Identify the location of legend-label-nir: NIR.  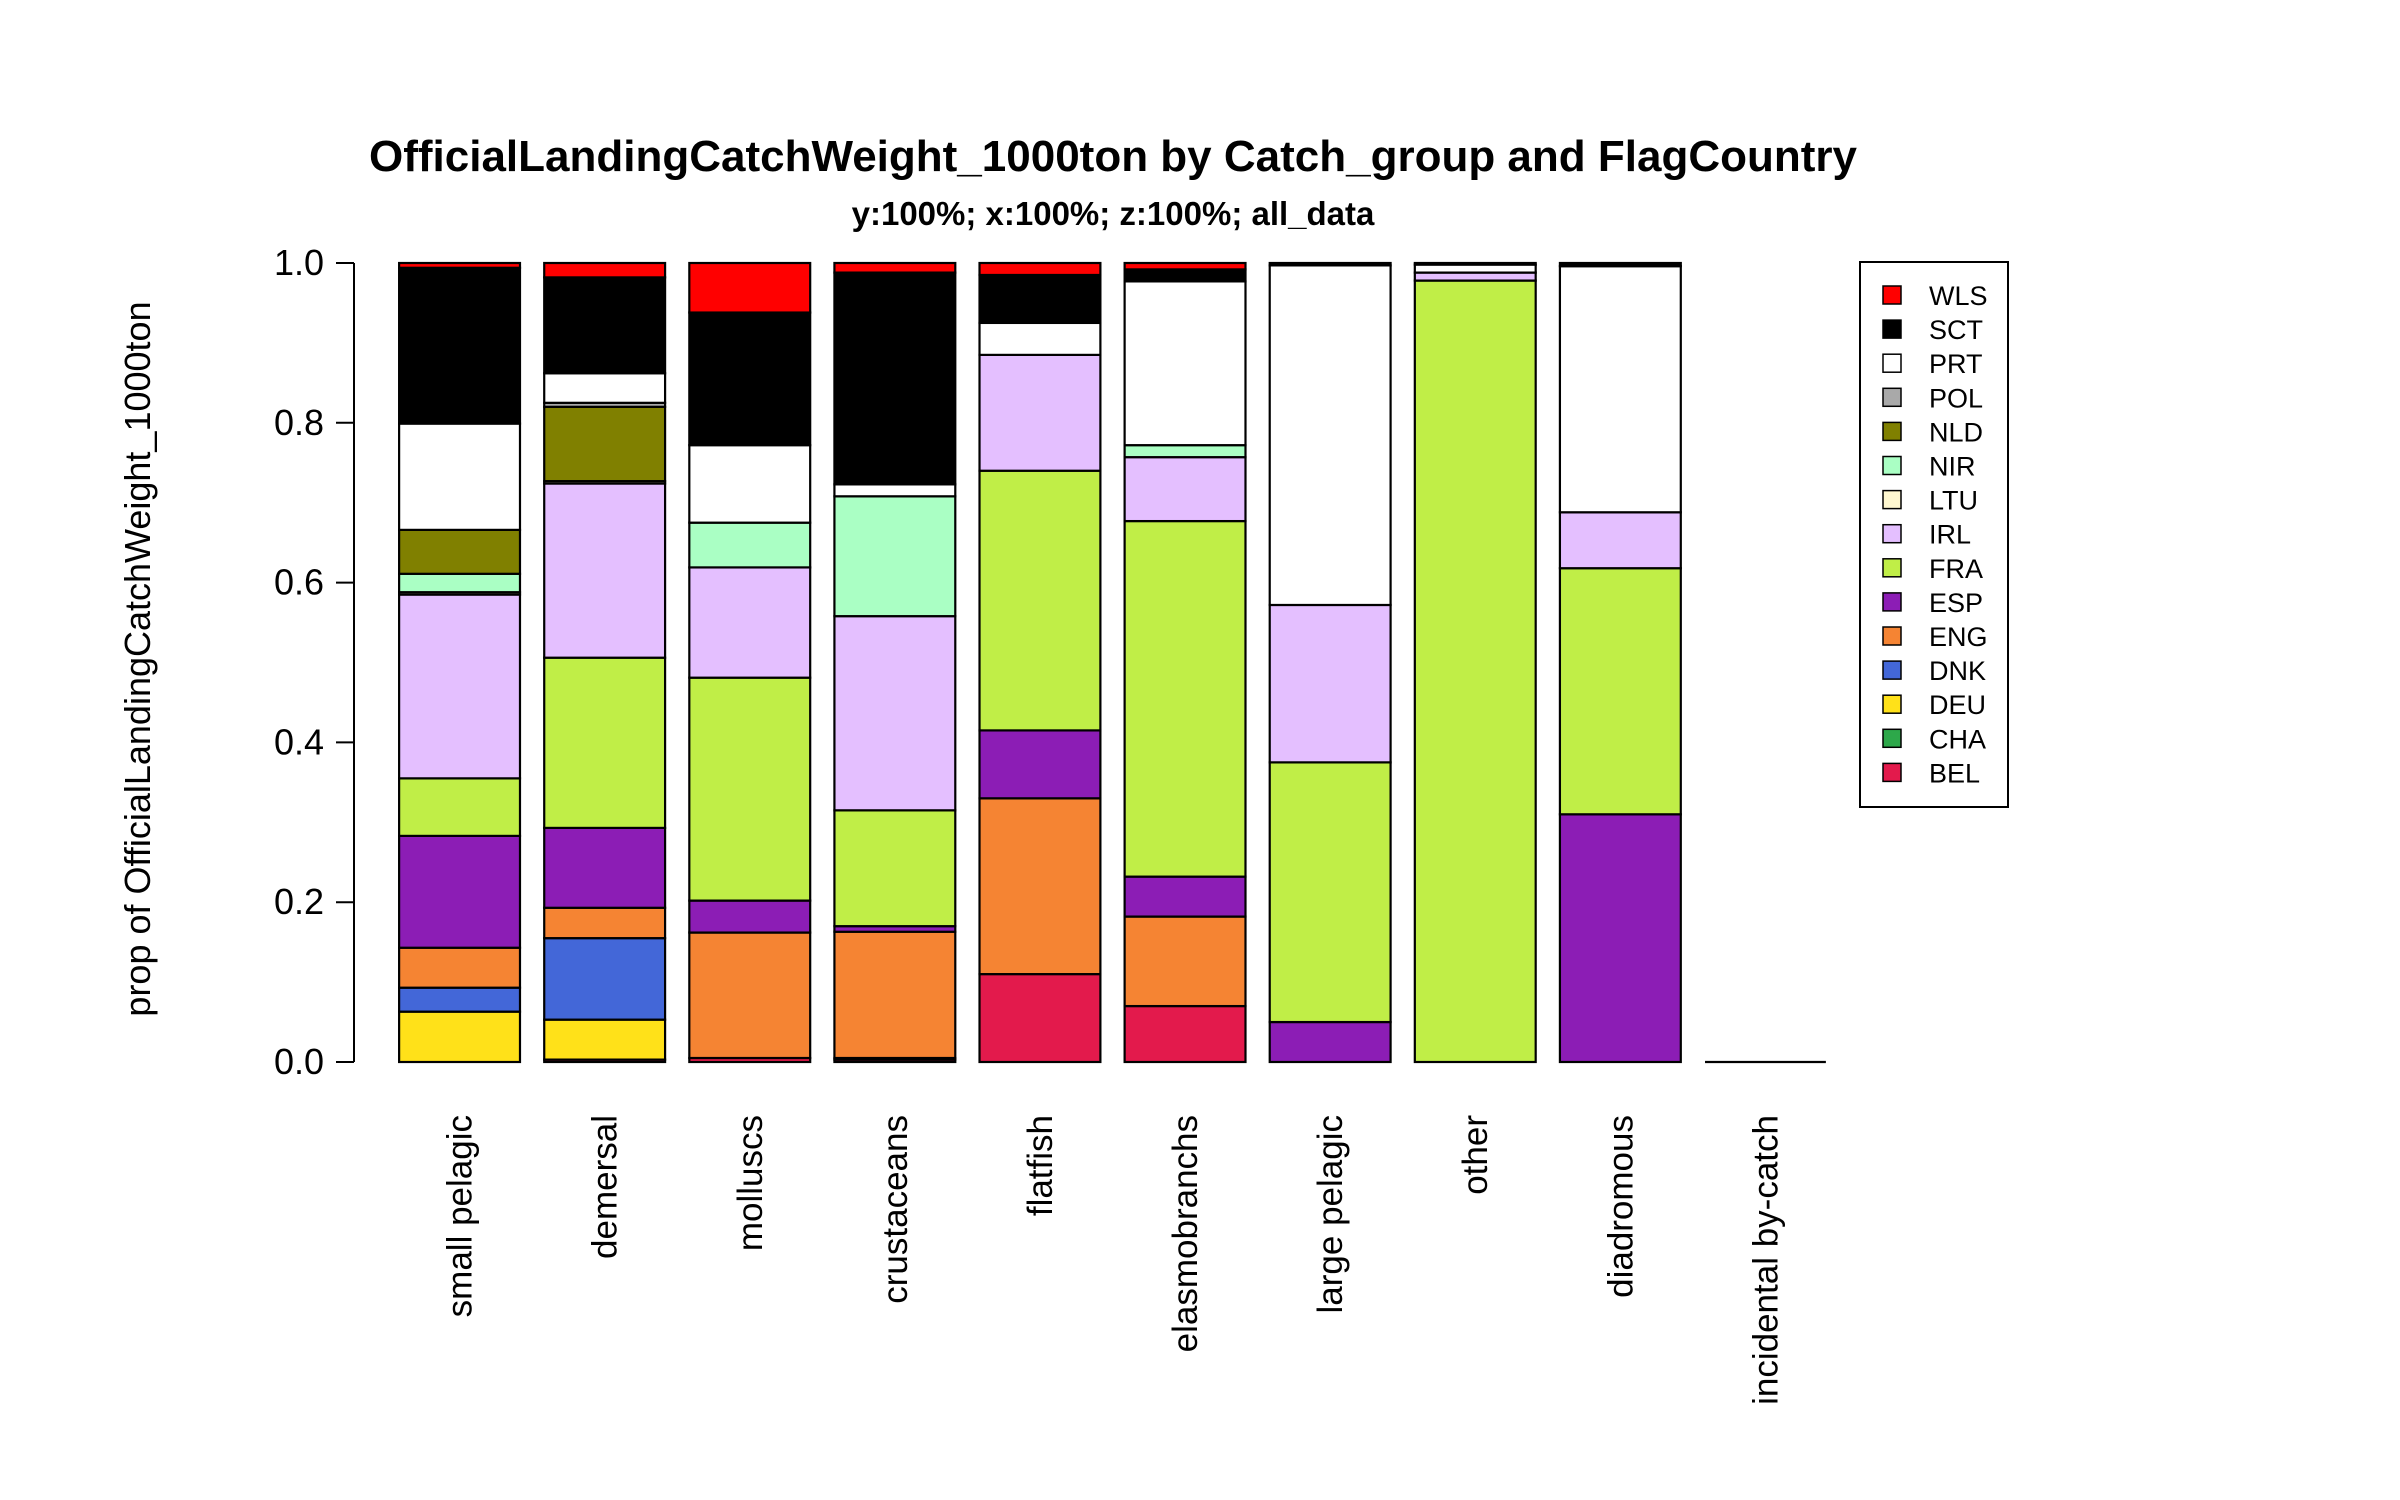
(1952, 467).